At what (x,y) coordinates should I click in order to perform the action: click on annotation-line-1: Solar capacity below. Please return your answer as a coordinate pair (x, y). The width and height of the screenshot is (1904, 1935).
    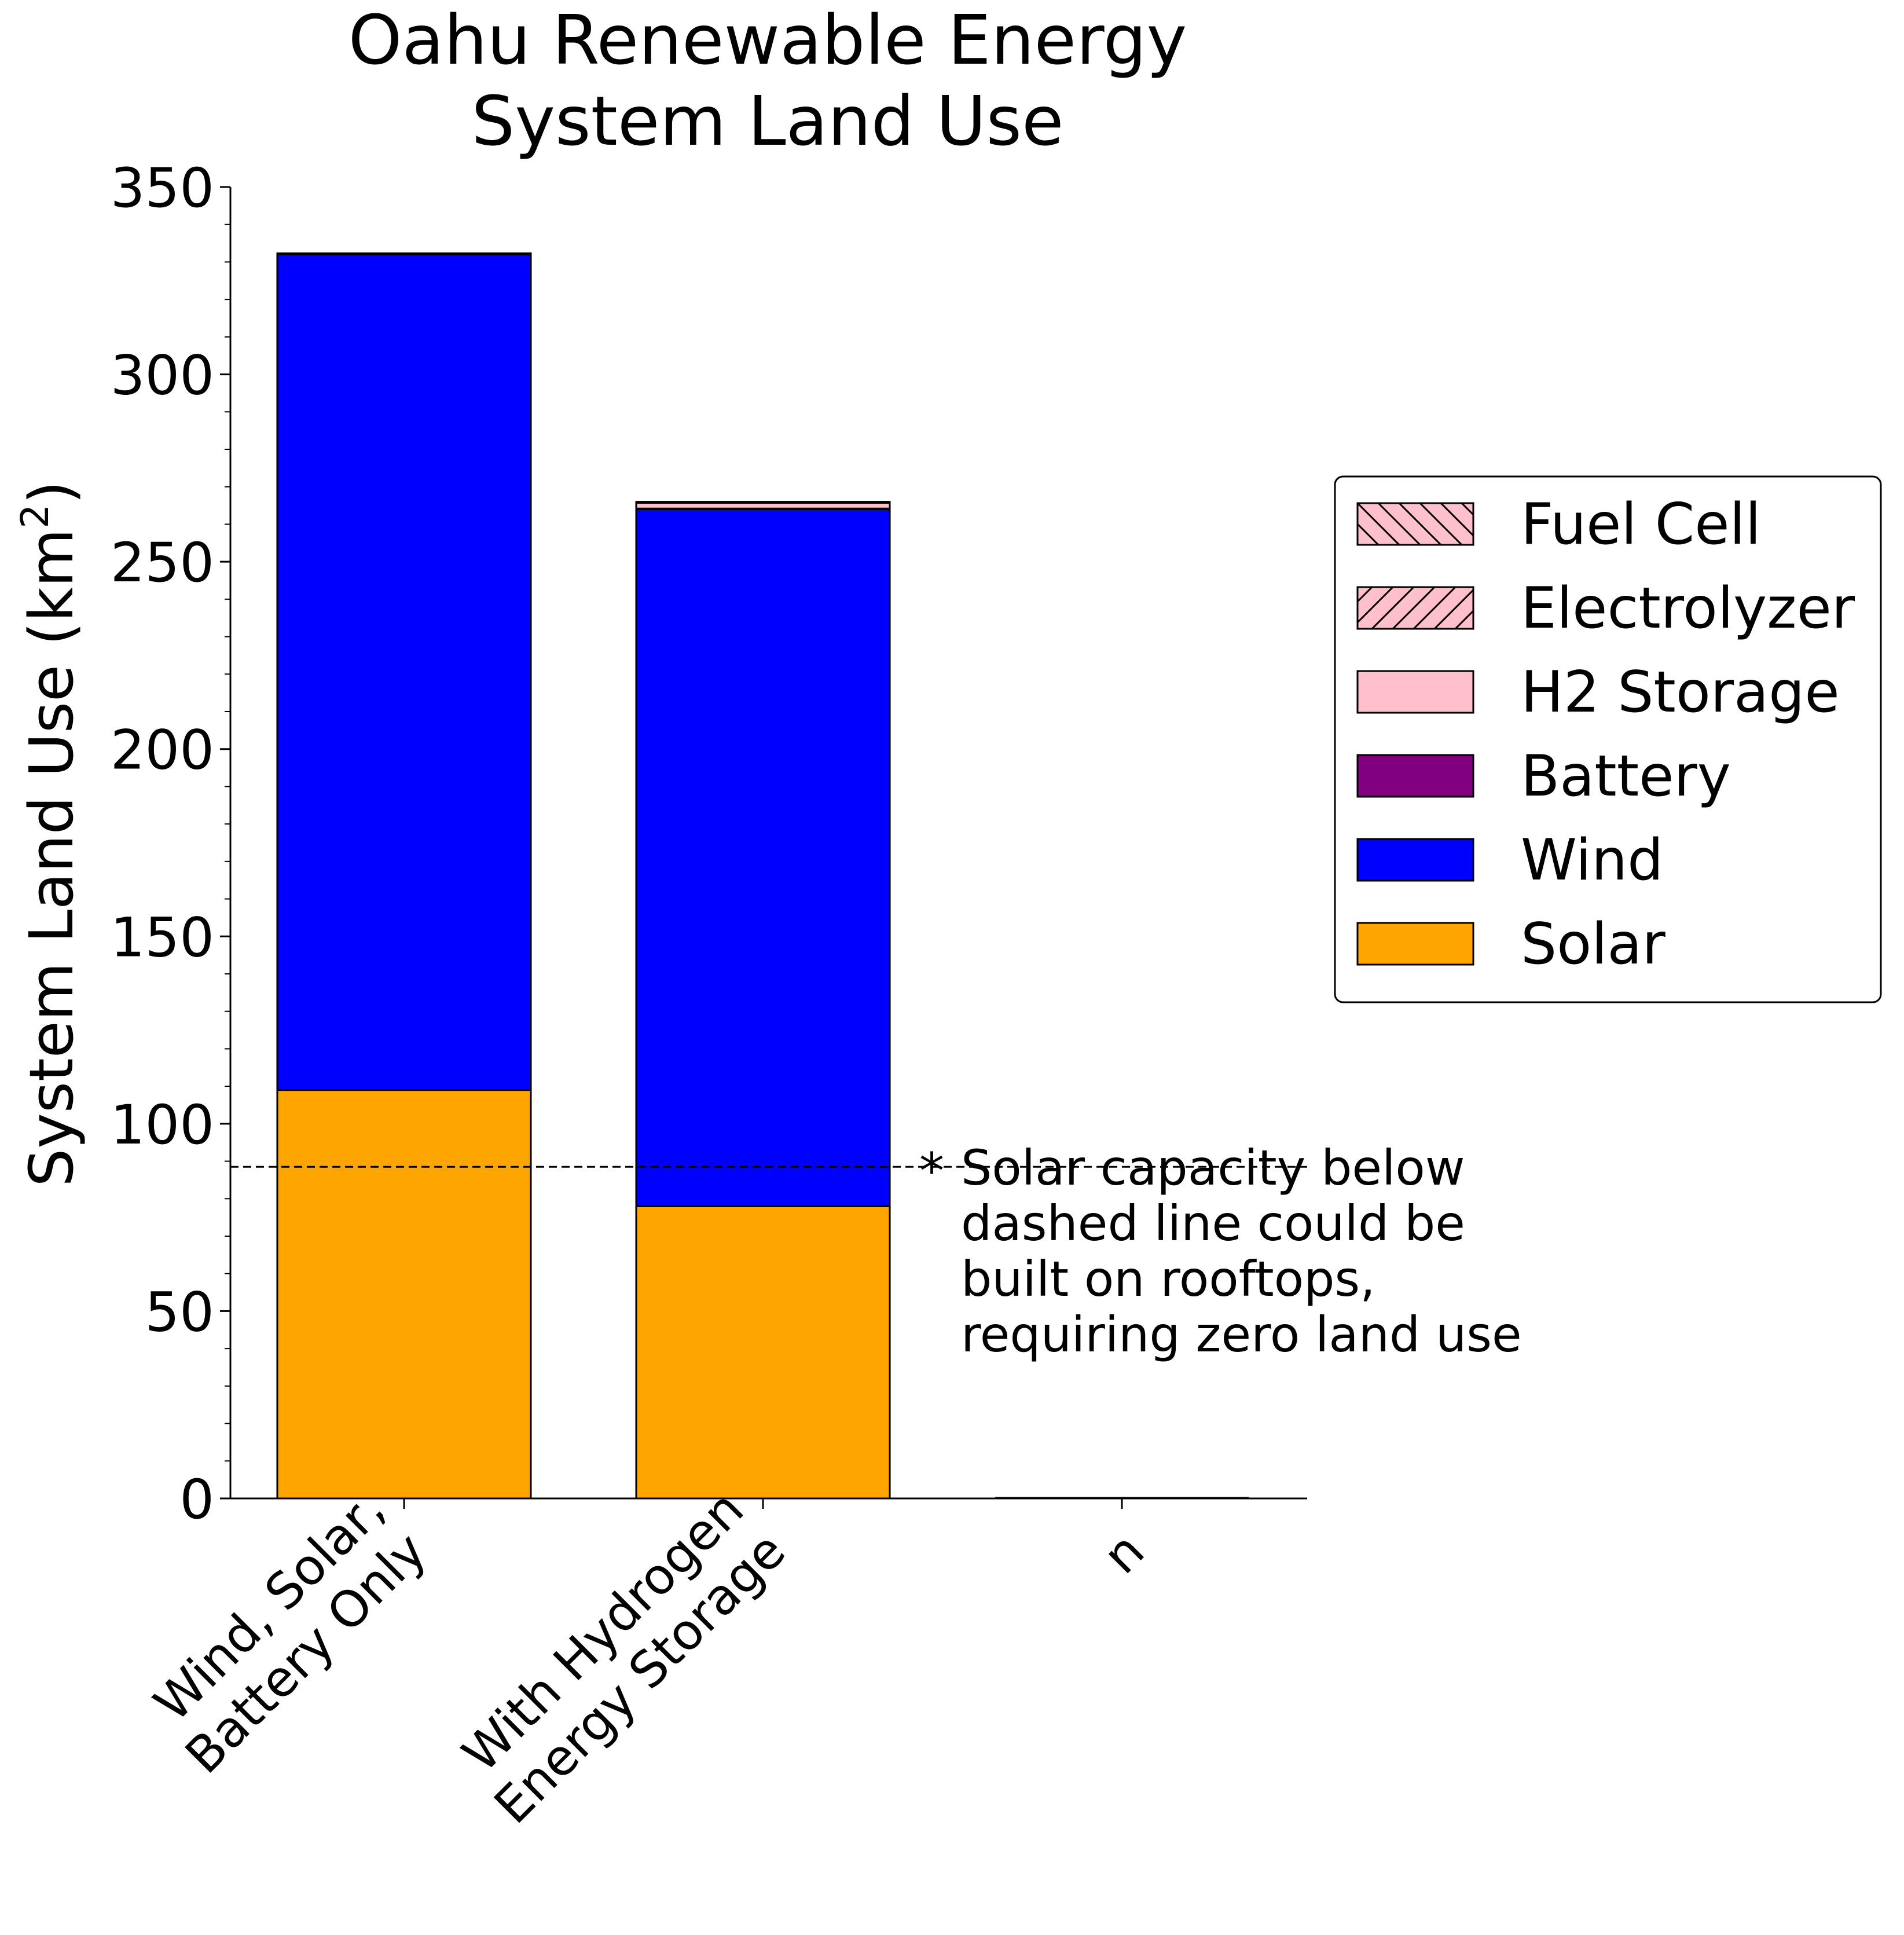
    Looking at the image, I should click on (1213, 1167).